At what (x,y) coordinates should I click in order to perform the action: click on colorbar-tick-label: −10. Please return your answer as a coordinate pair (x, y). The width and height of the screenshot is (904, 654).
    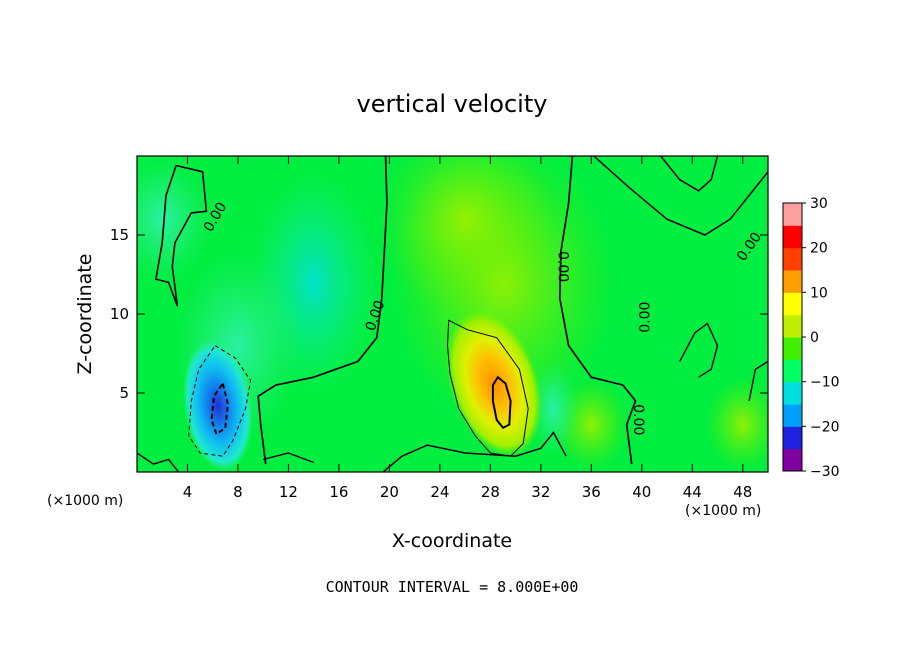
    Looking at the image, I should click on (825, 383).